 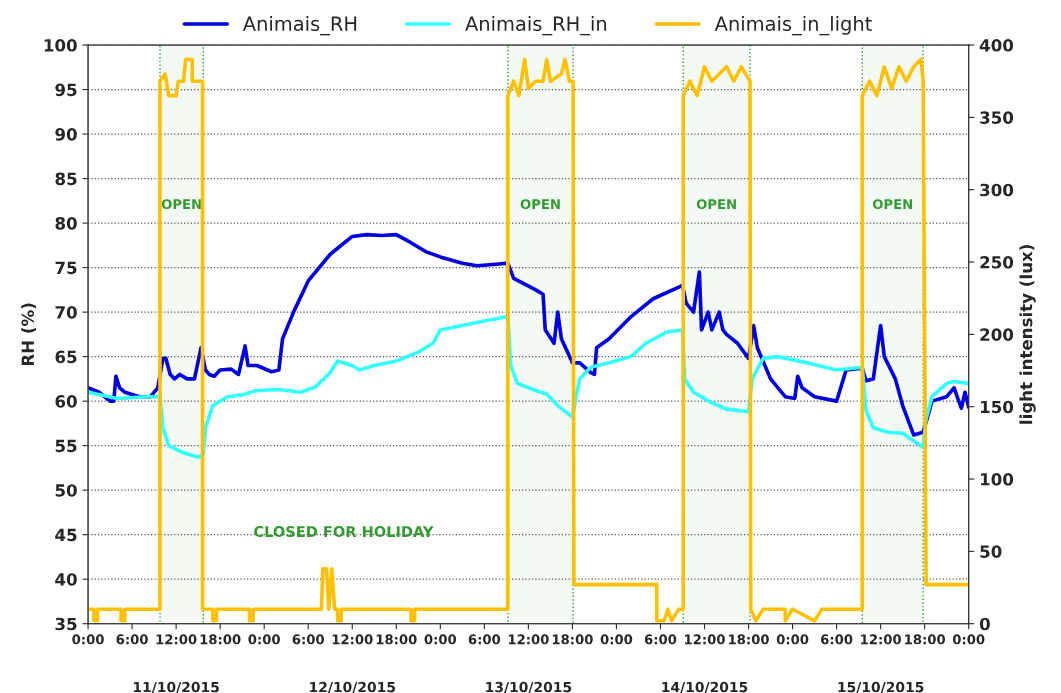 What do you see at coordinates (1027, 334) in the screenshot?
I see `y2-axis-title: light intensity (lux)` at bounding box center [1027, 334].